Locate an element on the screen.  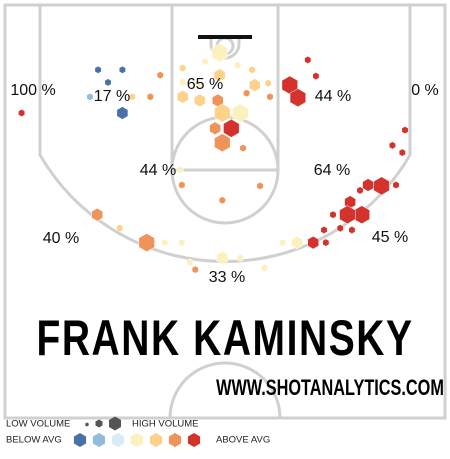
zone-percentage: 65 % is located at coordinates (205, 84).